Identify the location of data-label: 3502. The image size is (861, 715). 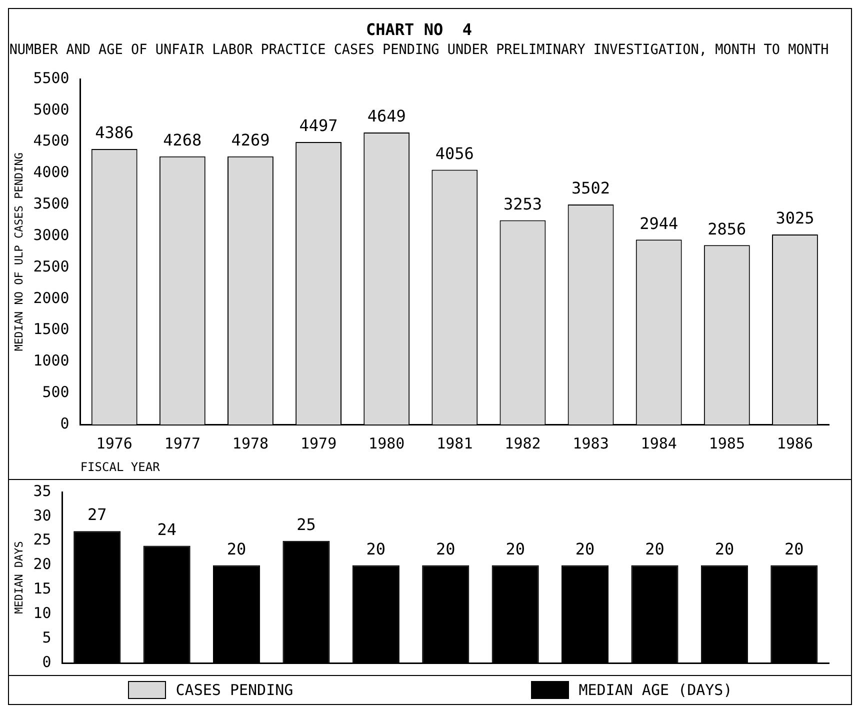
(591, 188).